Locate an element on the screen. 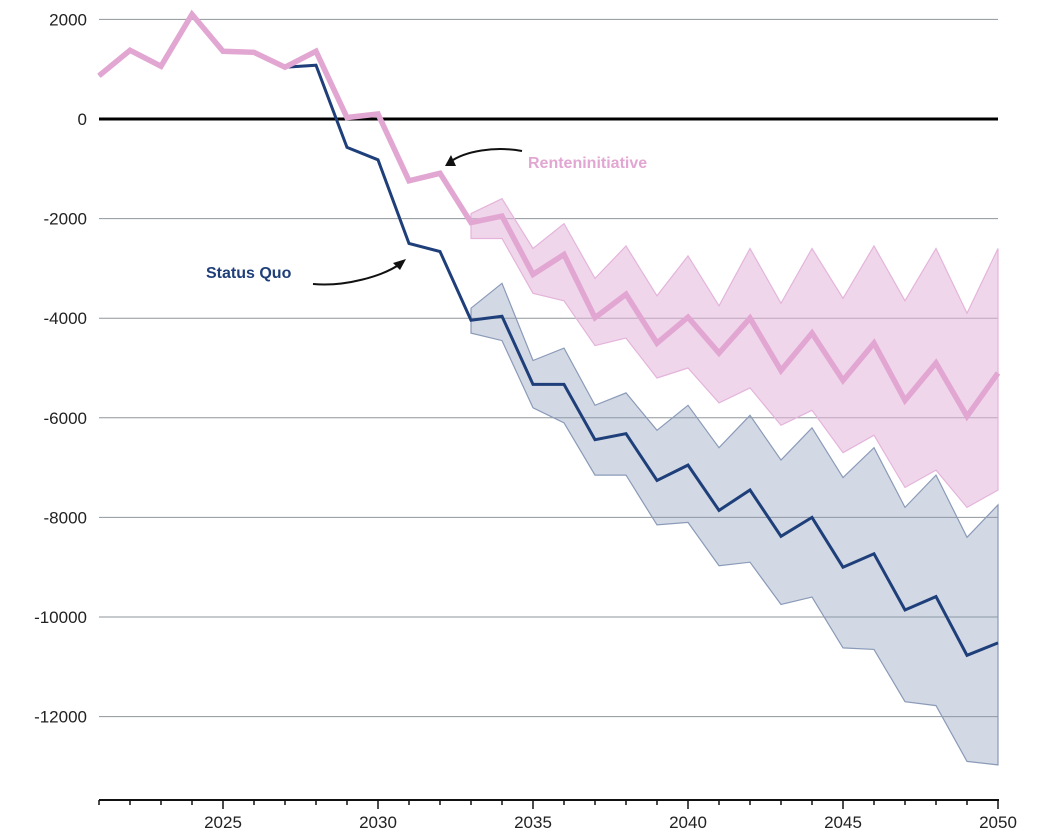 The width and height of the screenshot is (1040, 831). y-tick-labels: 2000 0 -2000 -4000 -6000 -8000 -10000 -12000 is located at coordinates (60, 368).